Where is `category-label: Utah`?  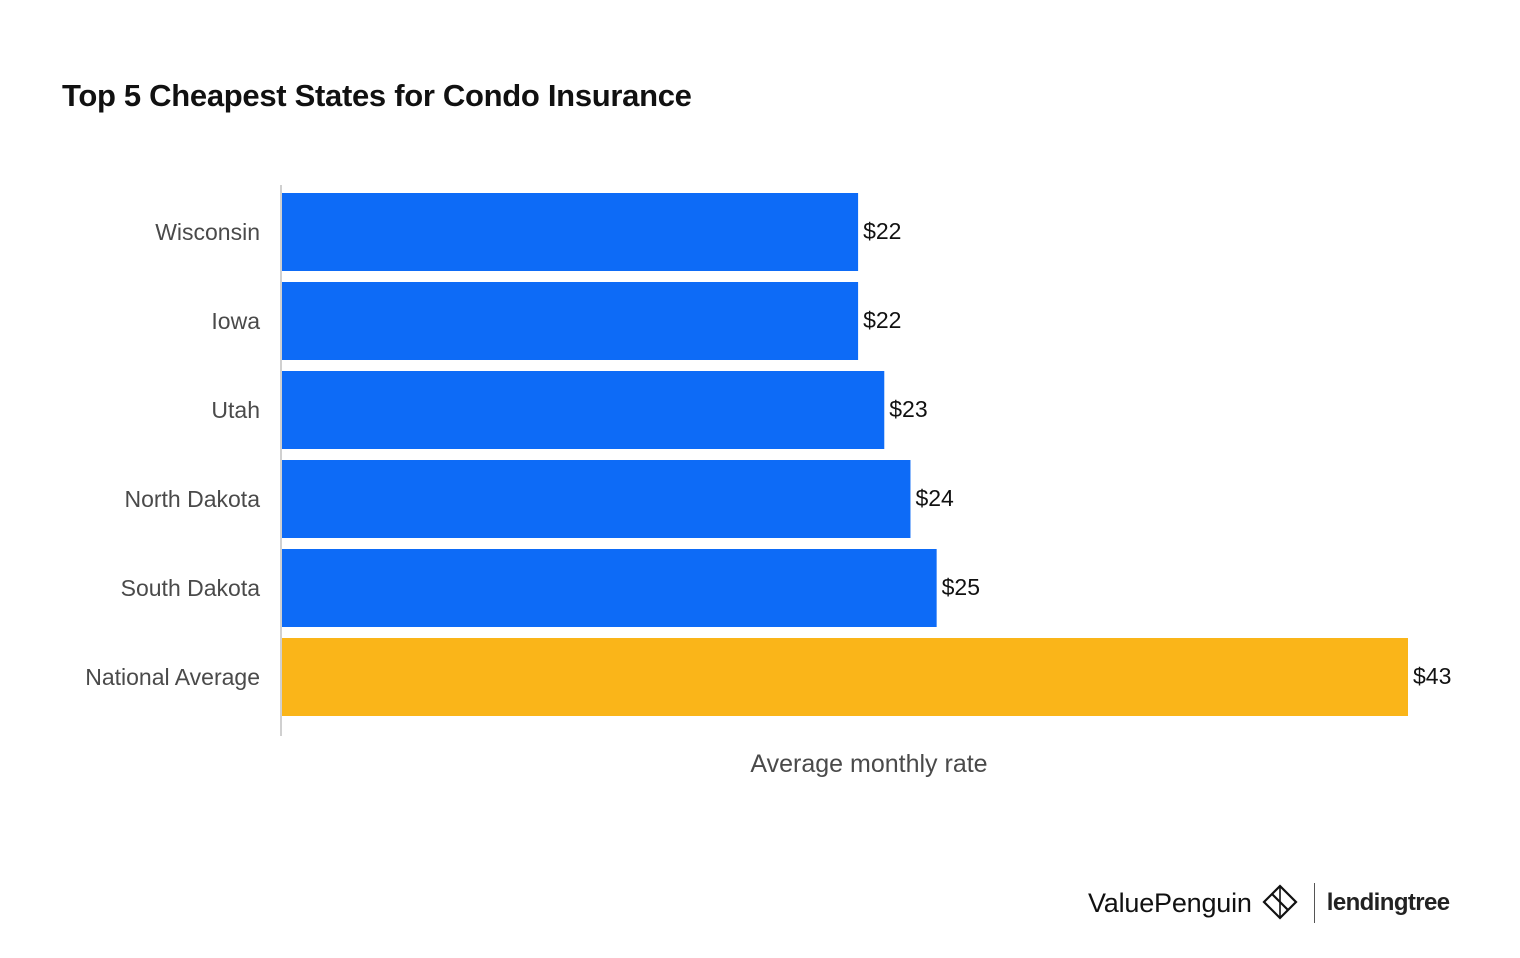
category-label: Utah is located at coordinates (235, 410).